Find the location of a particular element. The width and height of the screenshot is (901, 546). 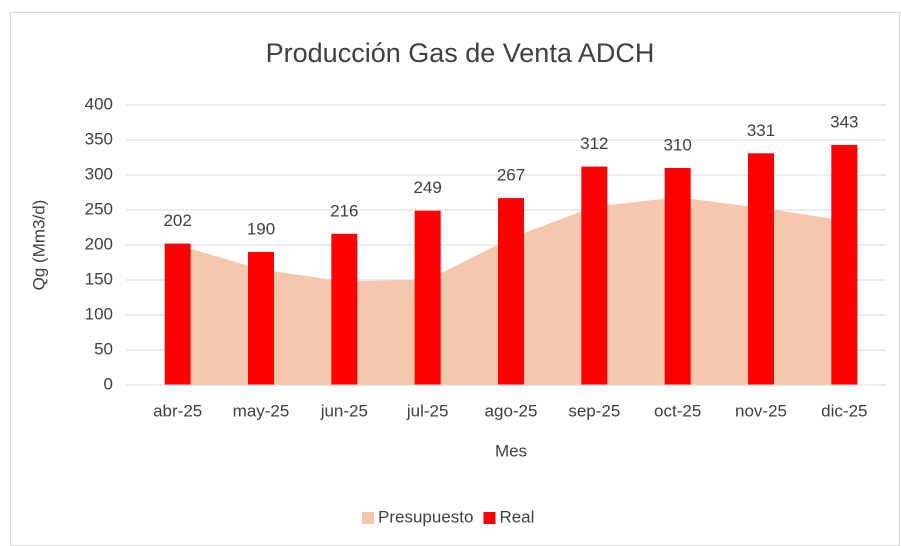

x-tick-label: dic-25 is located at coordinates (844, 410).